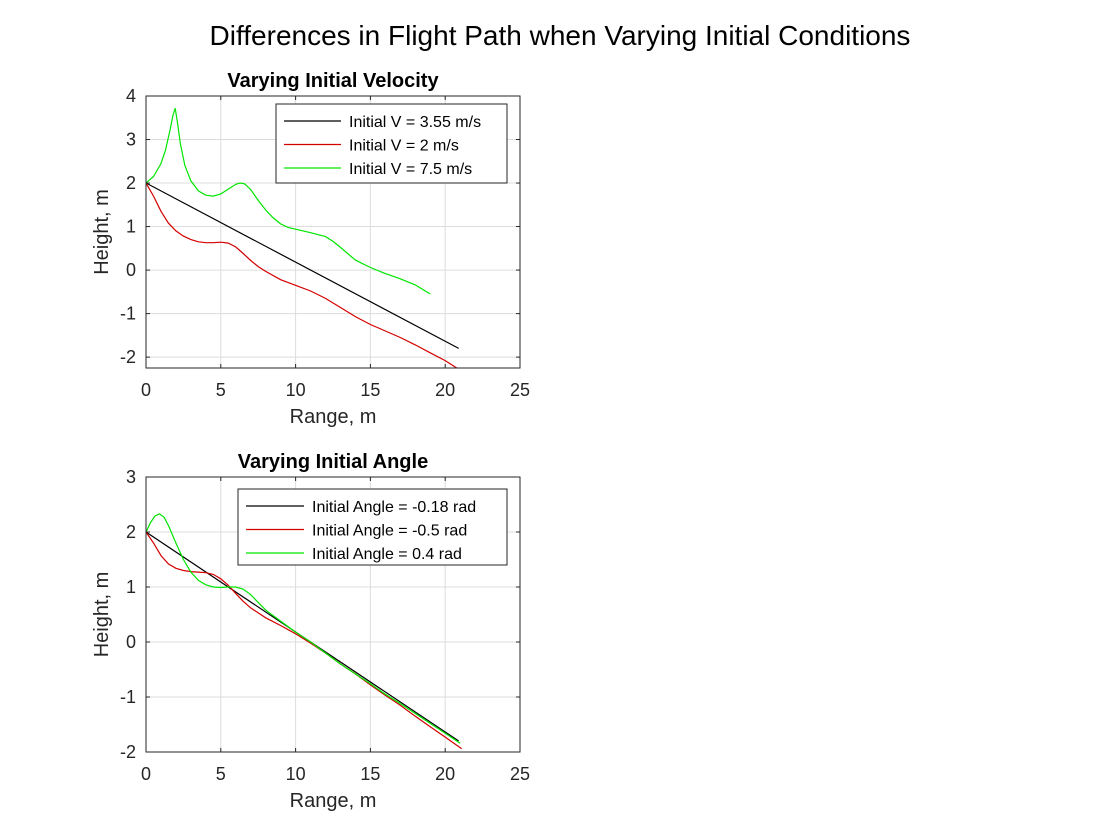 Image resolution: width=1120 pixels, height=840 pixels. I want to click on legend-label-0: Initial V = 3.55 m/s, so click(415, 122).